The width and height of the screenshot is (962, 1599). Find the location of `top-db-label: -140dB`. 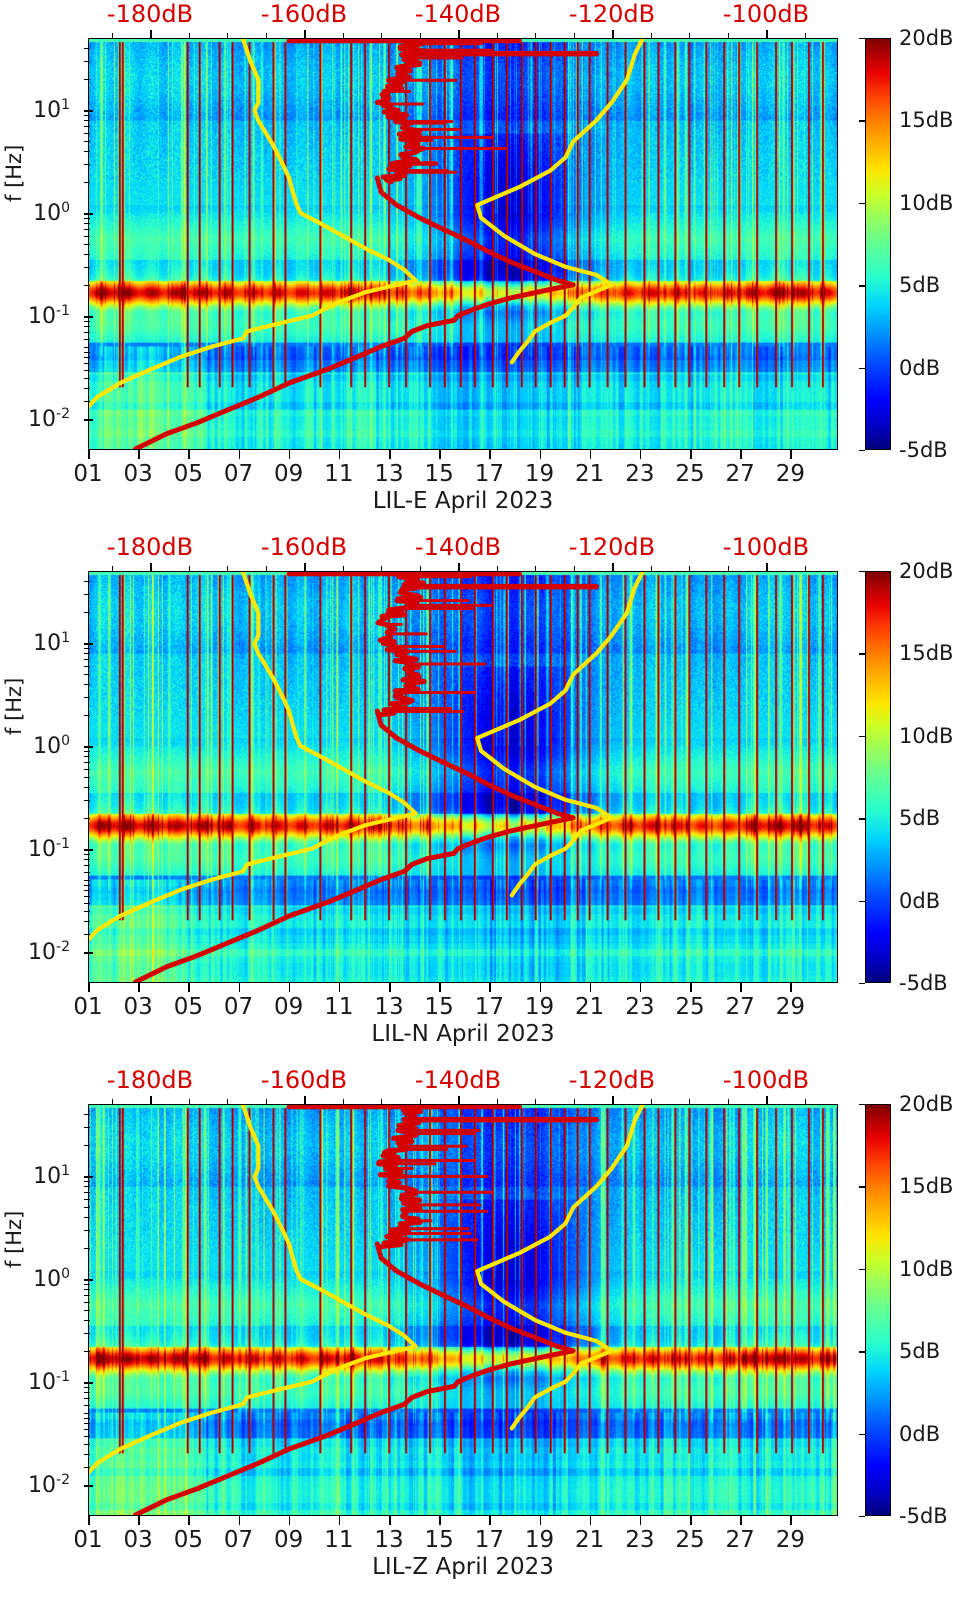

top-db-label: -140dB is located at coordinates (458, 547).